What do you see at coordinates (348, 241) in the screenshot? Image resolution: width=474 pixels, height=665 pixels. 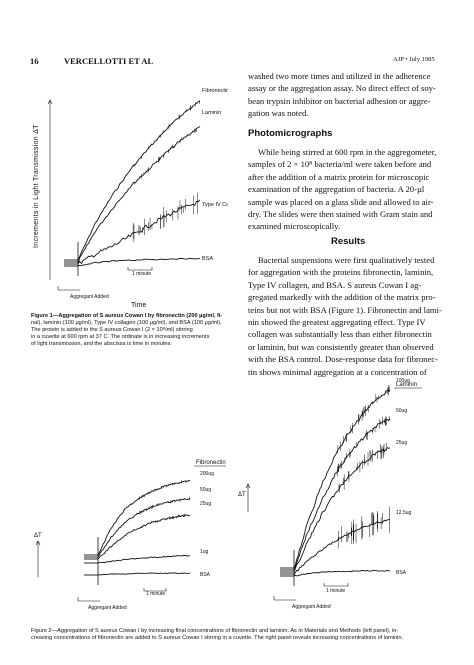 I see `section-heading-results: Results` at bounding box center [348, 241].